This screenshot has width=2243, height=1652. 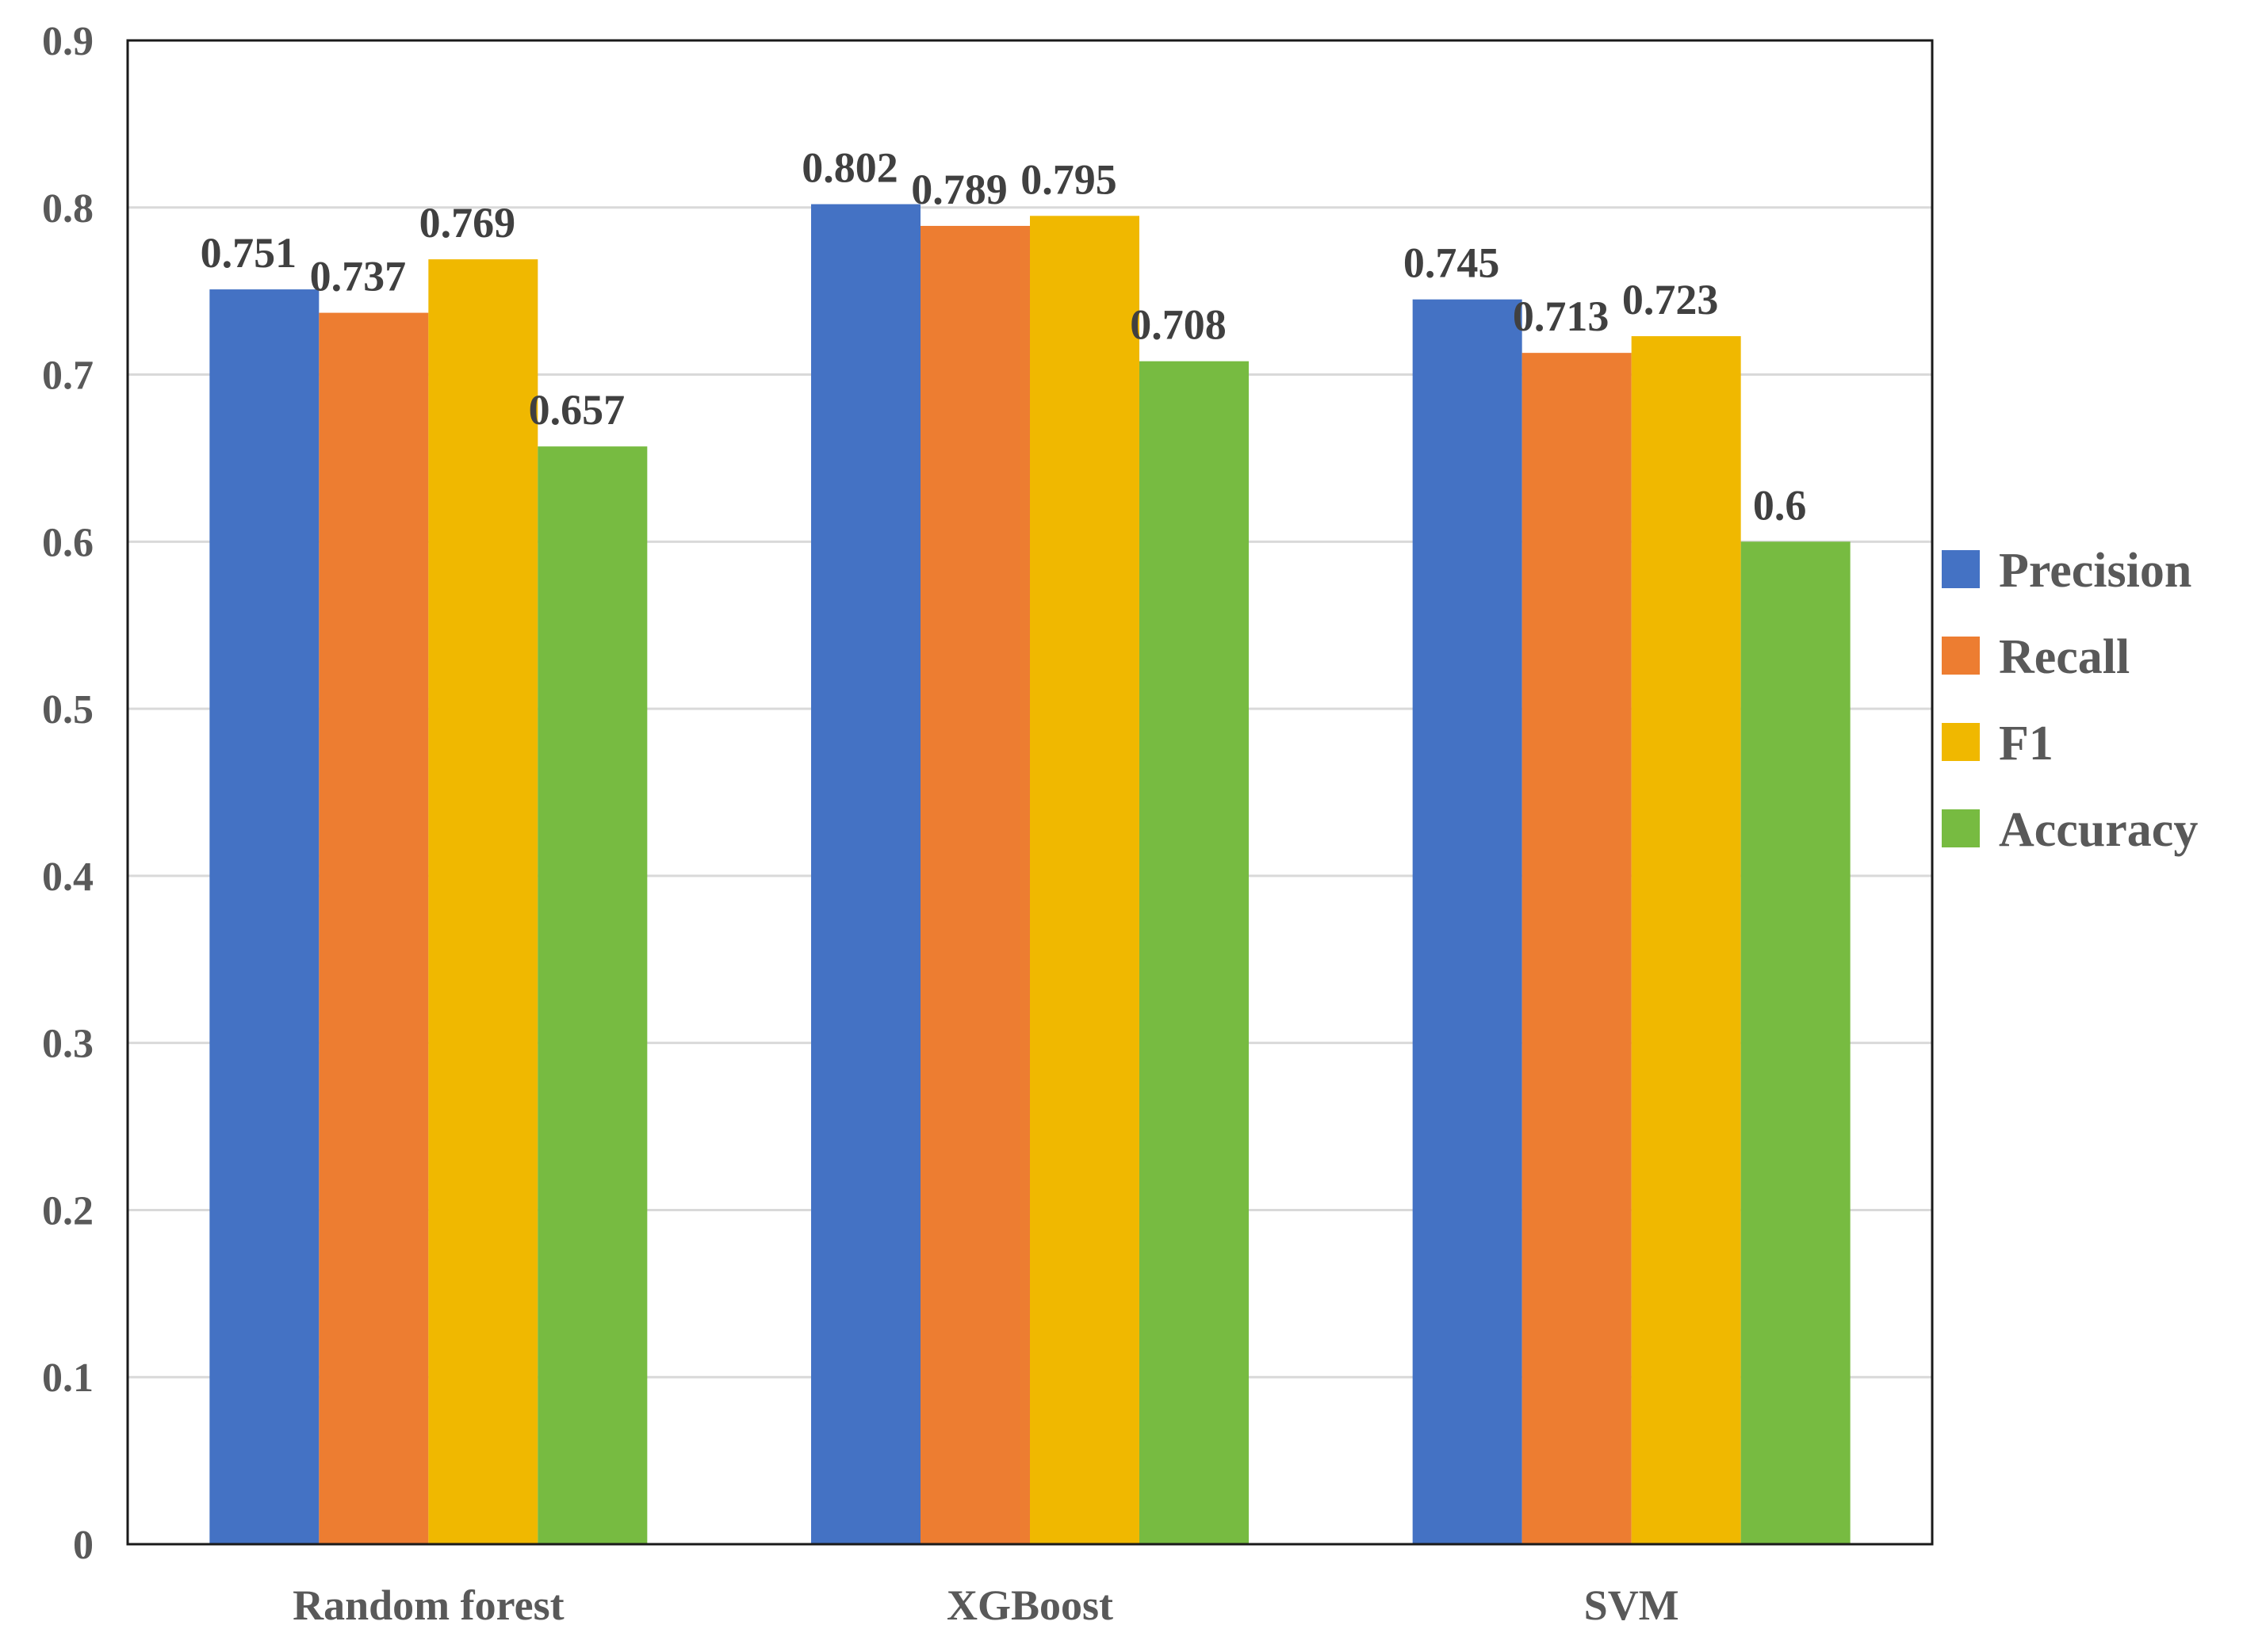 I want to click on data-label-random-forest-precision: 0.751, so click(x=249, y=253).